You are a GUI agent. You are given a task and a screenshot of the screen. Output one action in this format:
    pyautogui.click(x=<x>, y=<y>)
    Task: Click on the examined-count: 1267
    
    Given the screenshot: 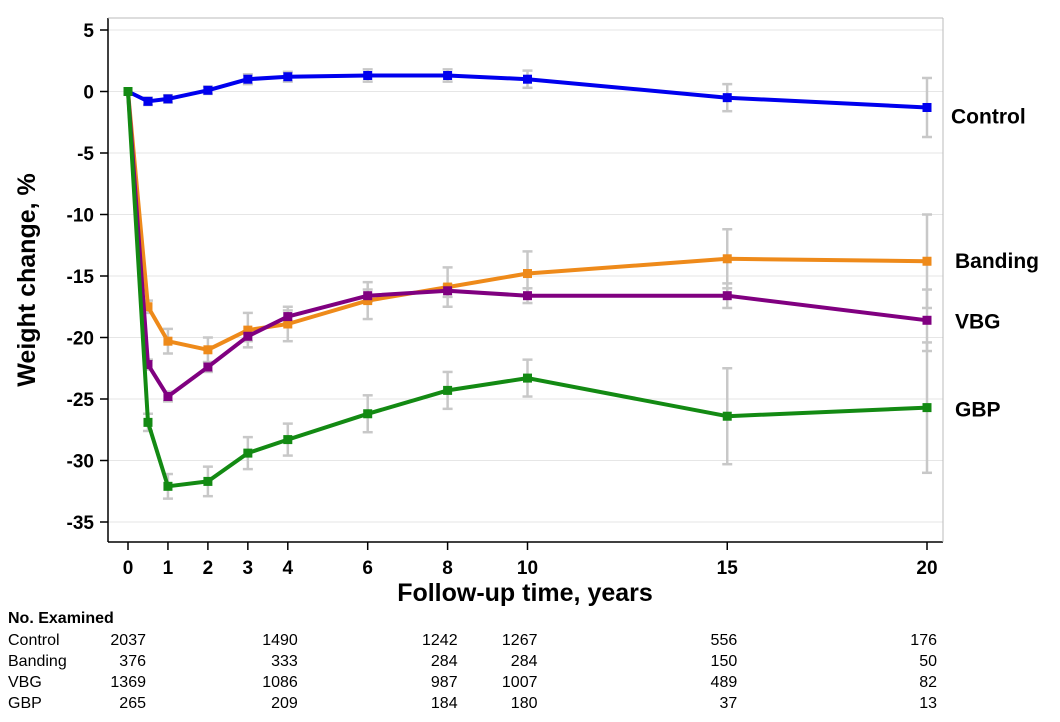 What is the action you would take?
    pyautogui.click(x=520, y=640)
    